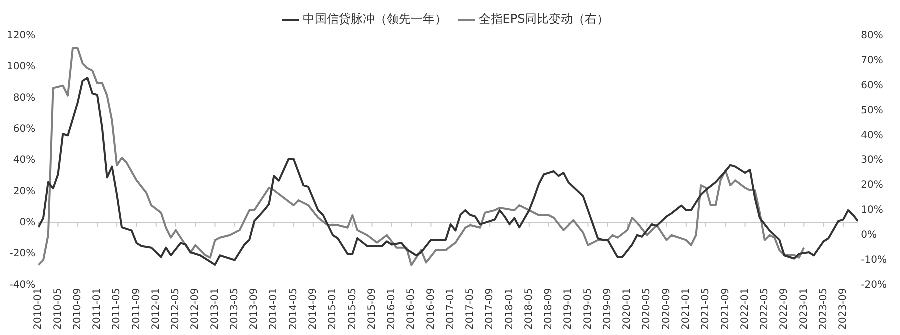  Describe the element at coordinates (490, 309) in the screenshot. I see `x-tick-label: 2017-09` at that location.